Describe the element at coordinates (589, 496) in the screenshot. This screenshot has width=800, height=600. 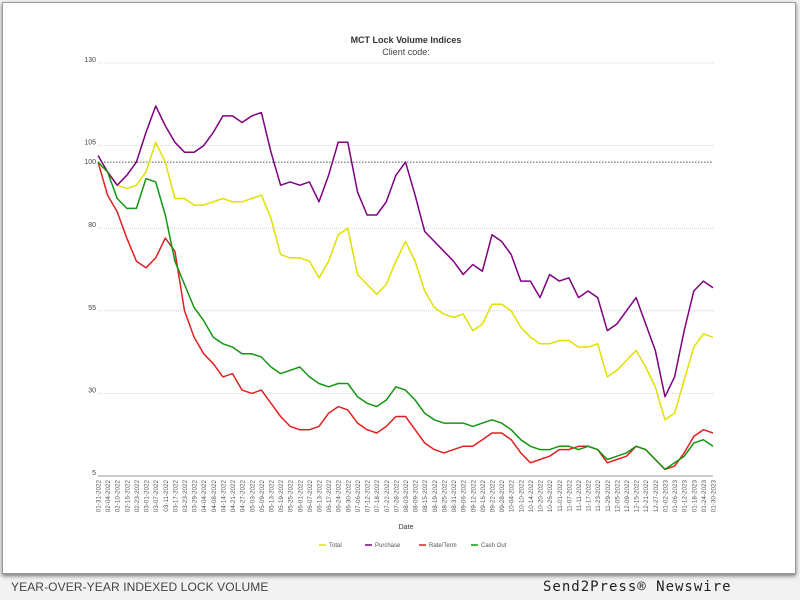
I see `x-tick-label: 11-17-2022` at that location.